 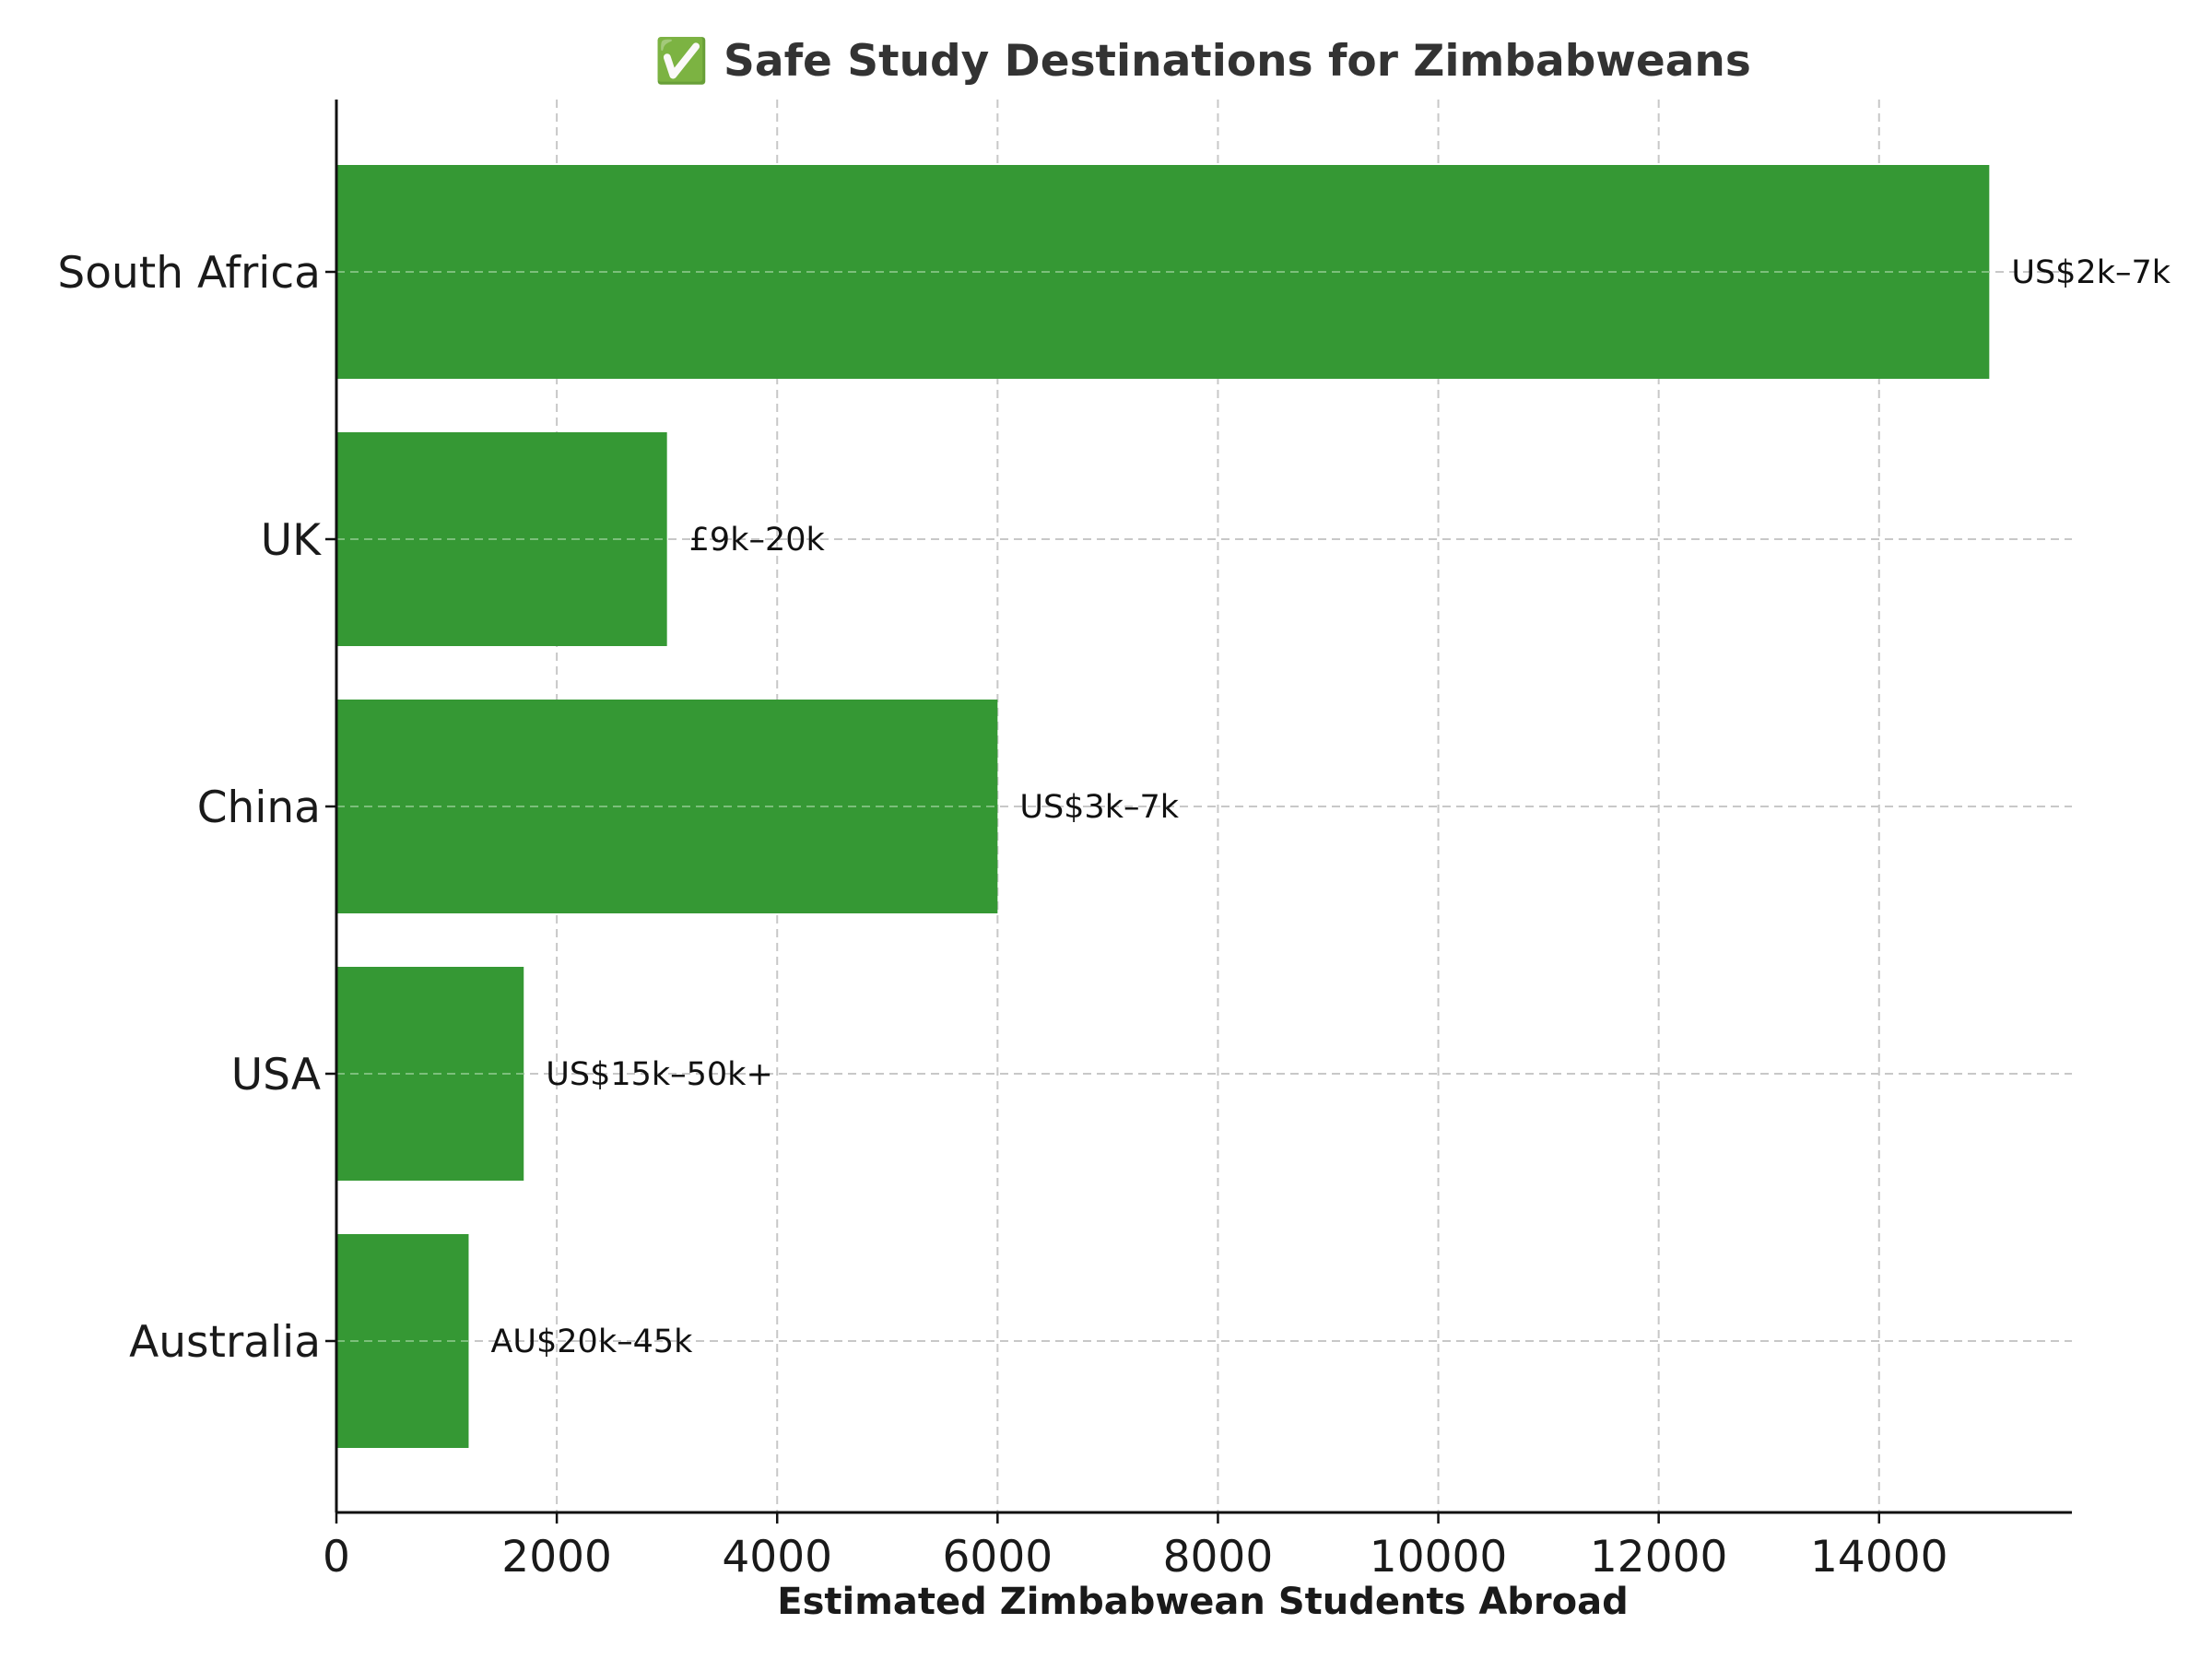 What do you see at coordinates (1879, 1557) in the screenshot?
I see `x-tick-label: 14000` at bounding box center [1879, 1557].